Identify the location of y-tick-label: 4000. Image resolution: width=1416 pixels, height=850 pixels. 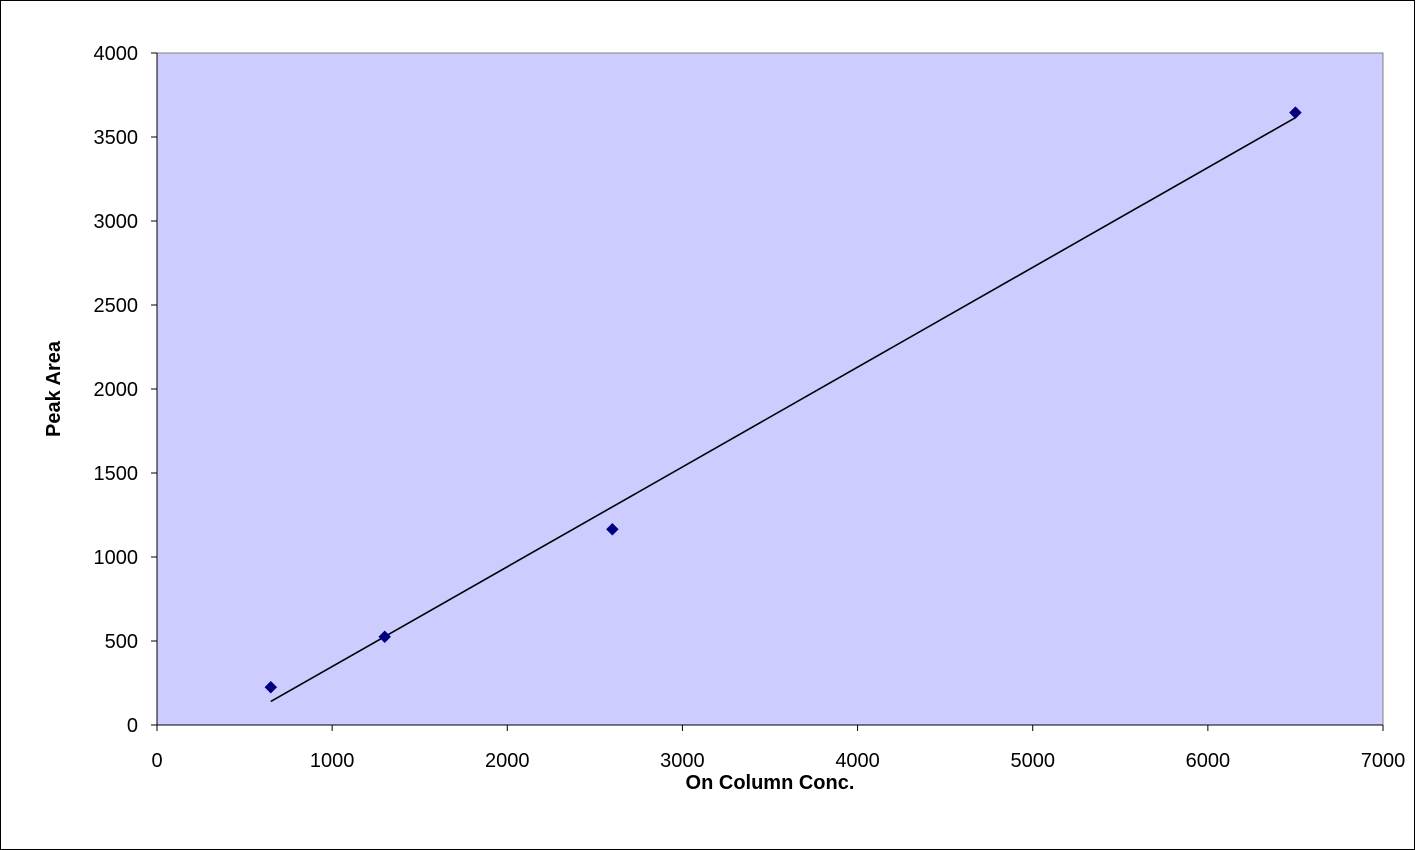
(116, 54).